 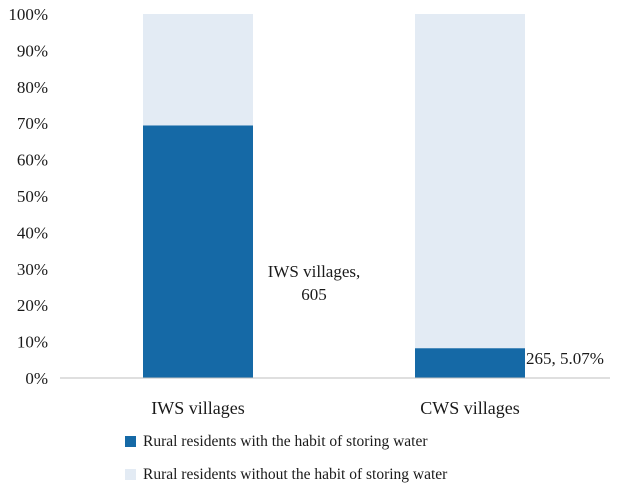 What do you see at coordinates (314, 294) in the screenshot?
I see `data-label: 605` at bounding box center [314, 294].